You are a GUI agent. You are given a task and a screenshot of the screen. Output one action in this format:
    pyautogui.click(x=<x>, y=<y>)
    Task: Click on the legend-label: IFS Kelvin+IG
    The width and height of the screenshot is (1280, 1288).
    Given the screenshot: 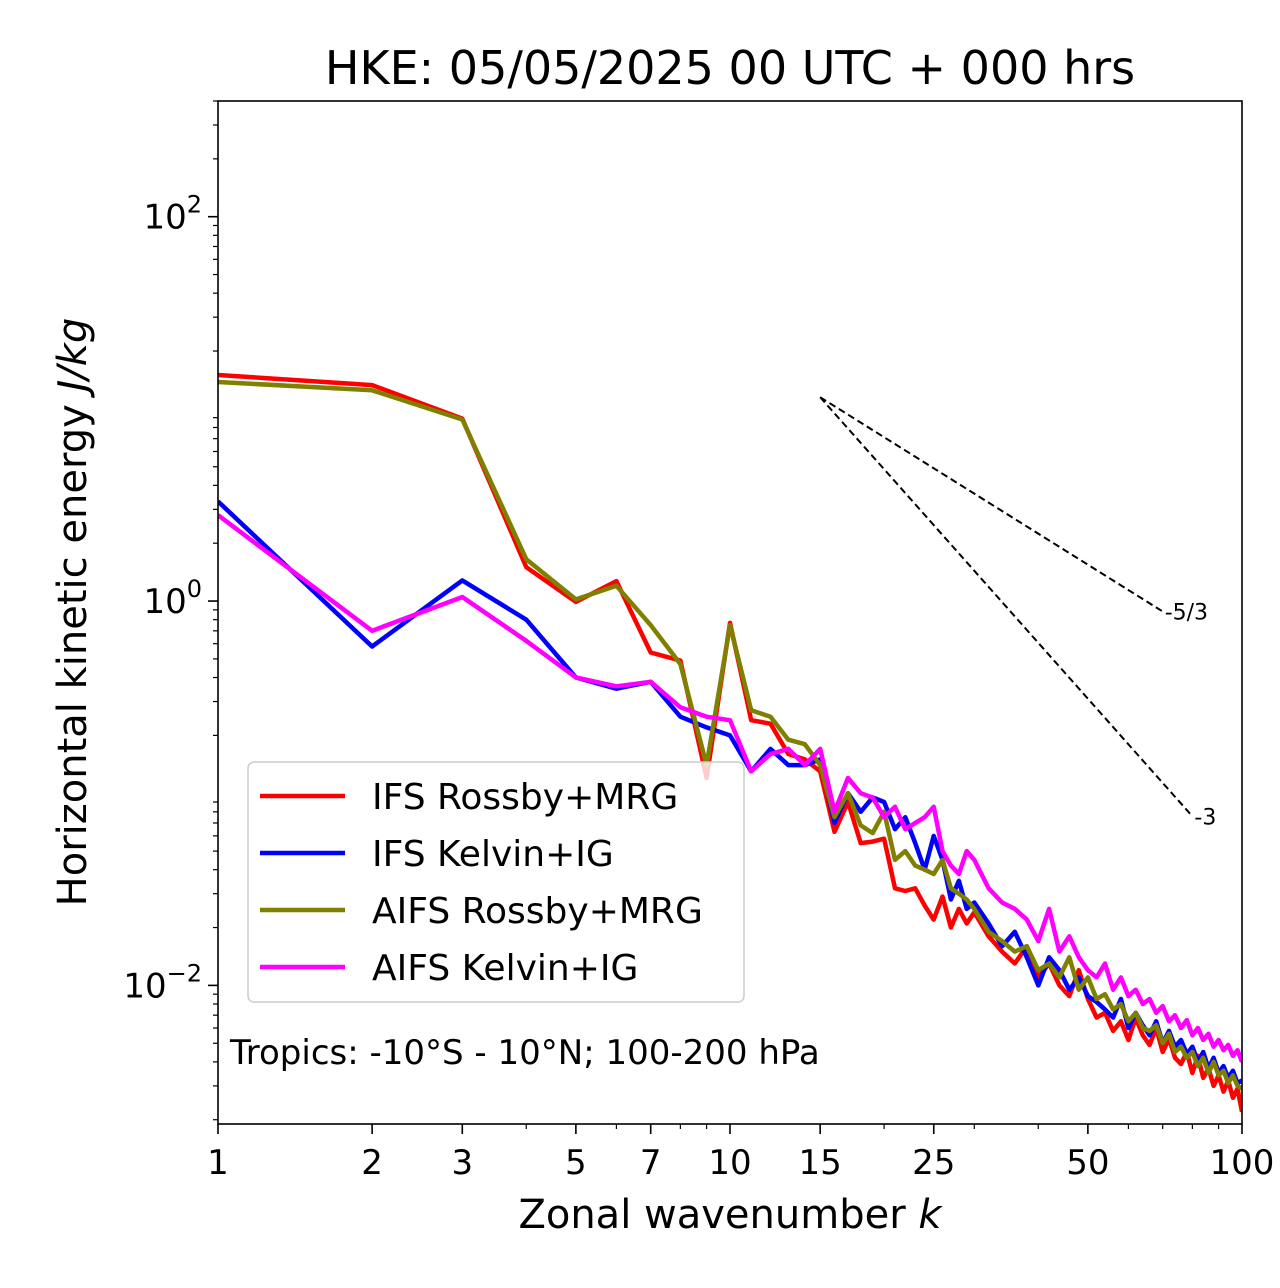 What is the action you would take?
    pyautogui.click(x=493, y=854)
    